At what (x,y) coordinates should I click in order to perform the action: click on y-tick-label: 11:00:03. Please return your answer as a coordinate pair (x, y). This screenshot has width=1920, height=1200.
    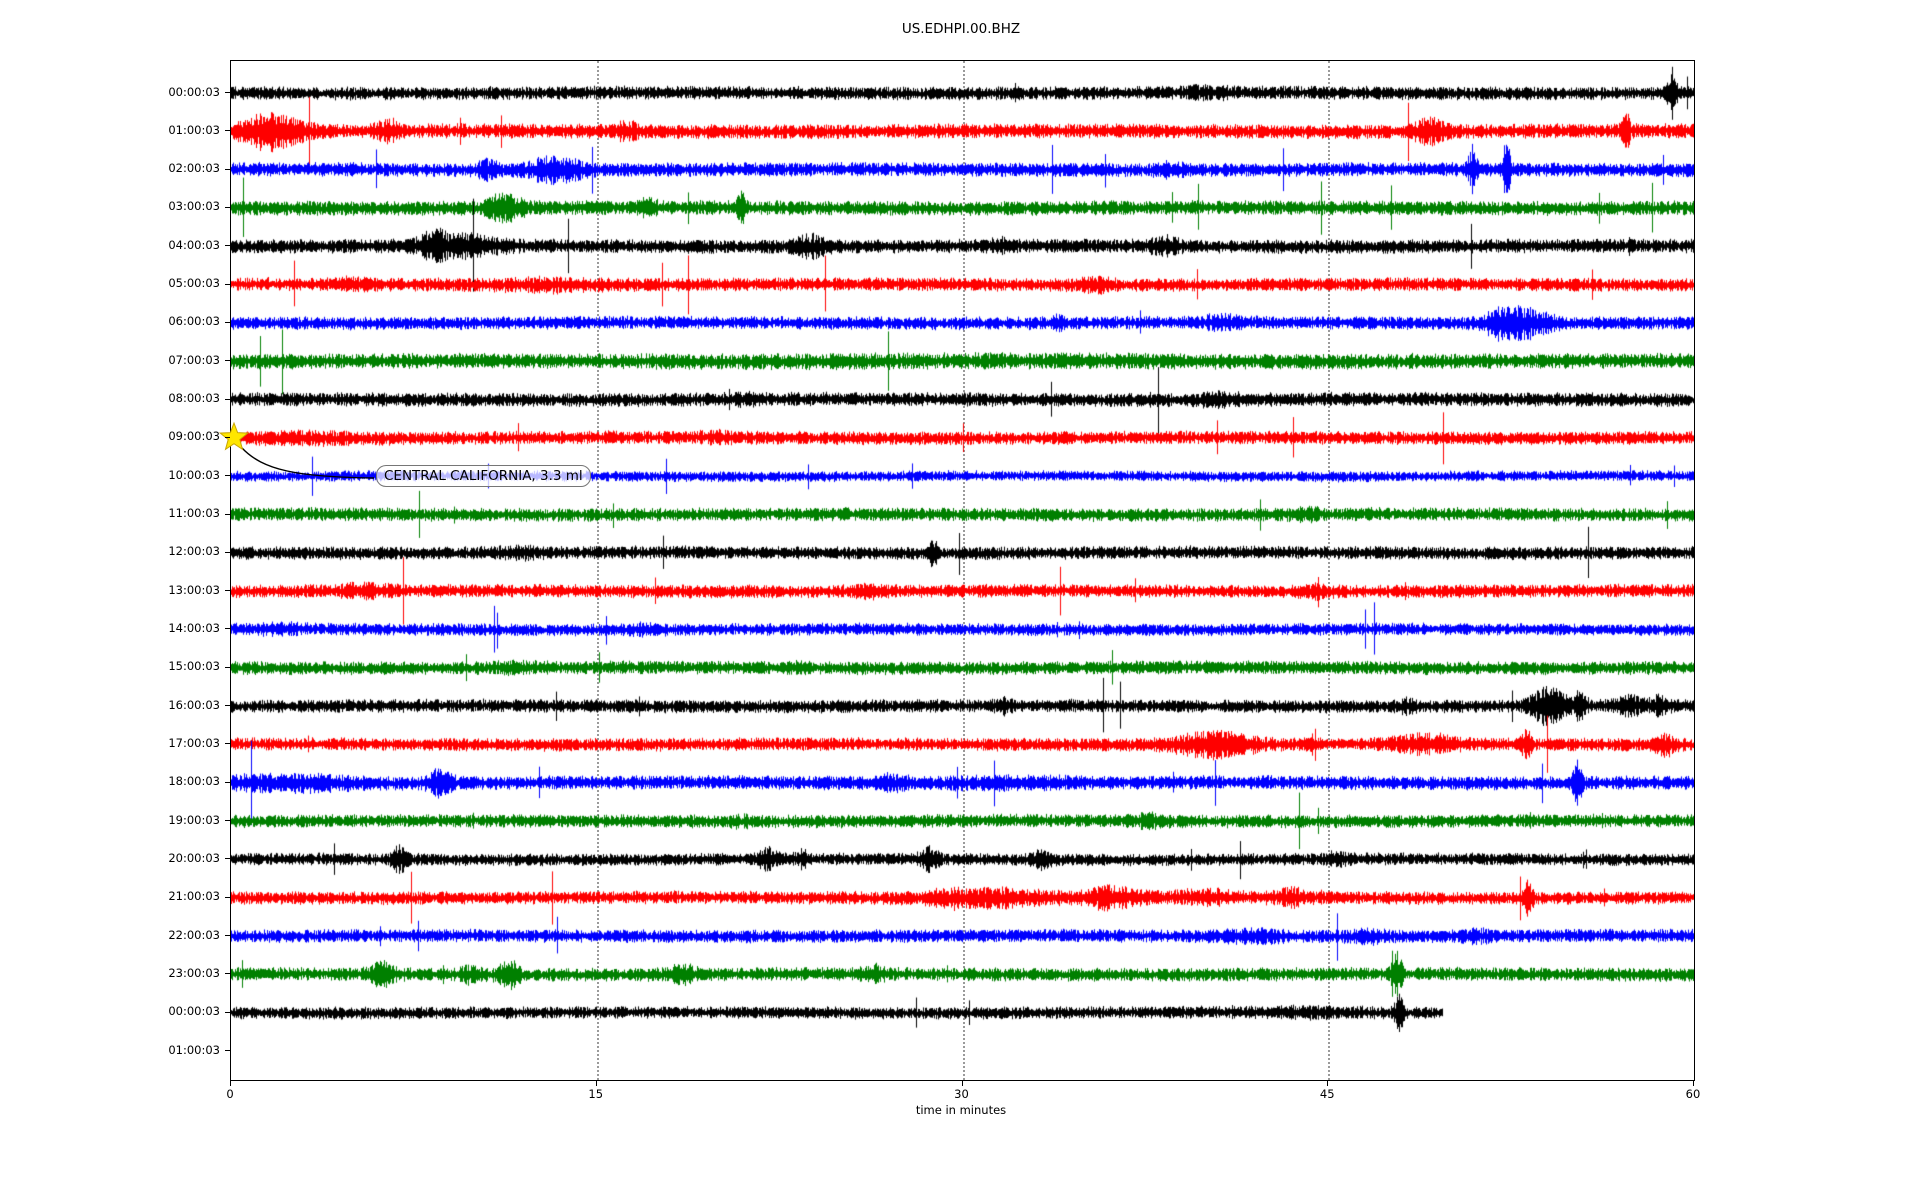
    Looking at the image, I should click on (194, 513).